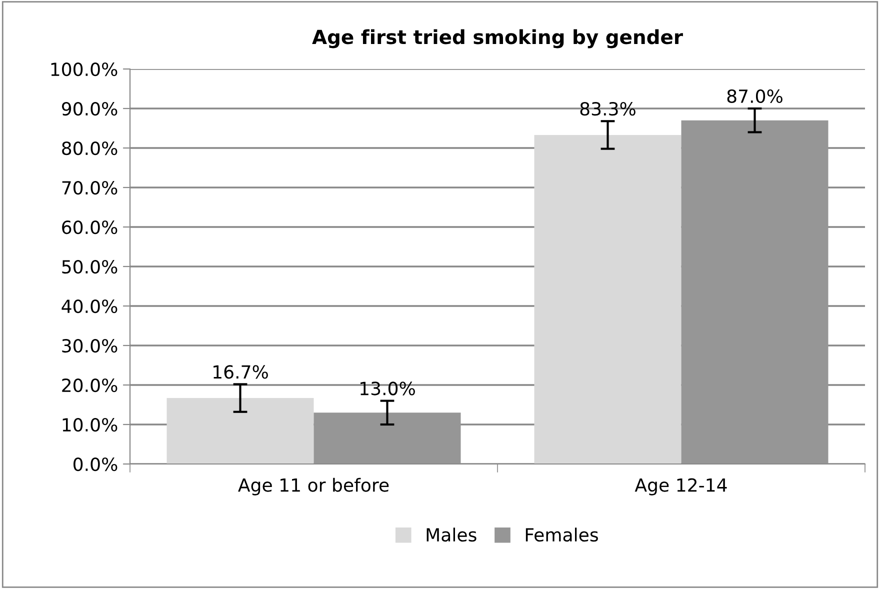 Image resolution: width=880 pixels, height=589 pixels. What do you see at coordinates (90, 385) in the screenshot?
I see `y-tick-label: 20.0%` at bounding box center [90, 385].